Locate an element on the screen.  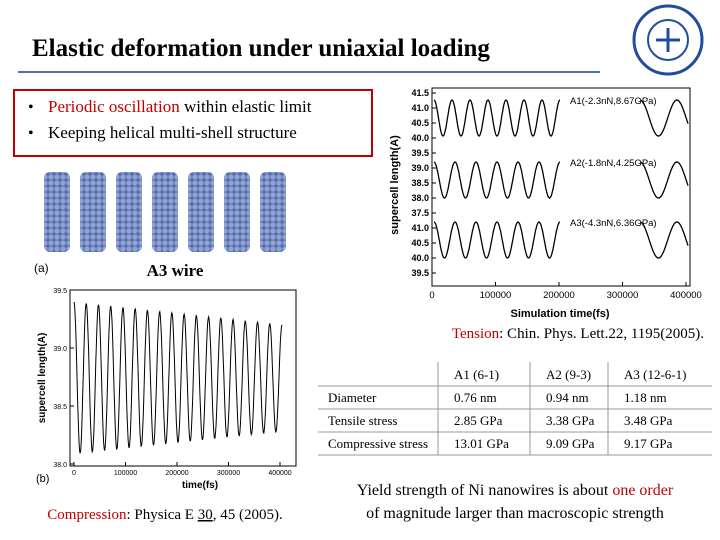
table-cell: 9.17 GPa is located at coordinates (648, 443).